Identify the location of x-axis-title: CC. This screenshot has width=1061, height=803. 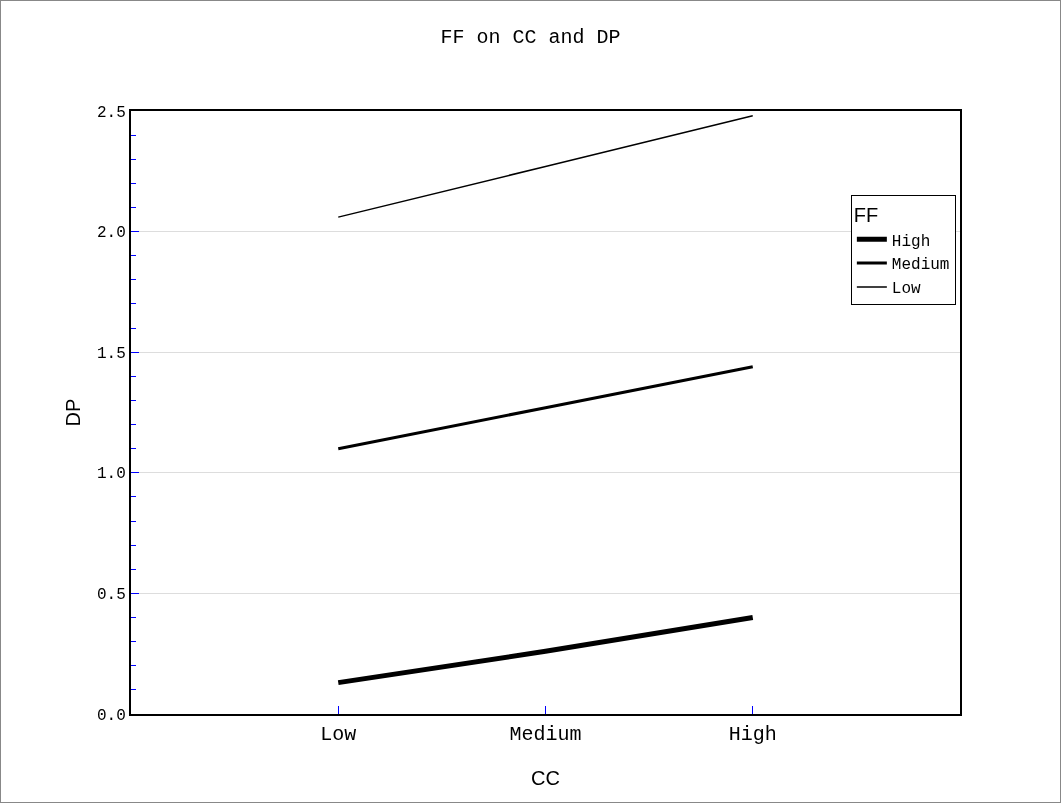
(545, 778).